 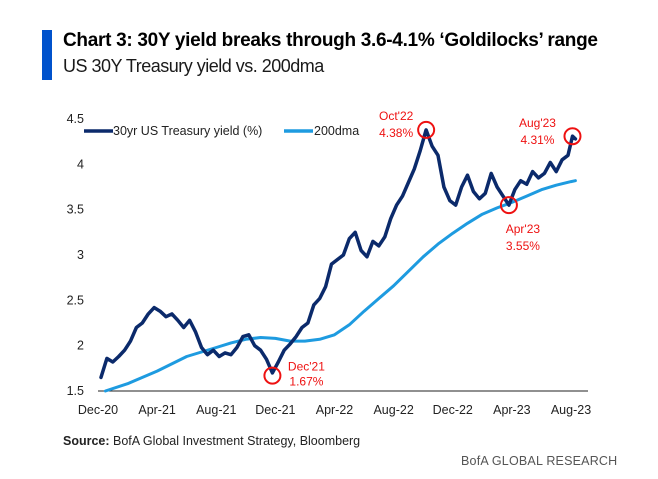 I want to click on annotation-date: Oct'22, so click(x=396, y=116).